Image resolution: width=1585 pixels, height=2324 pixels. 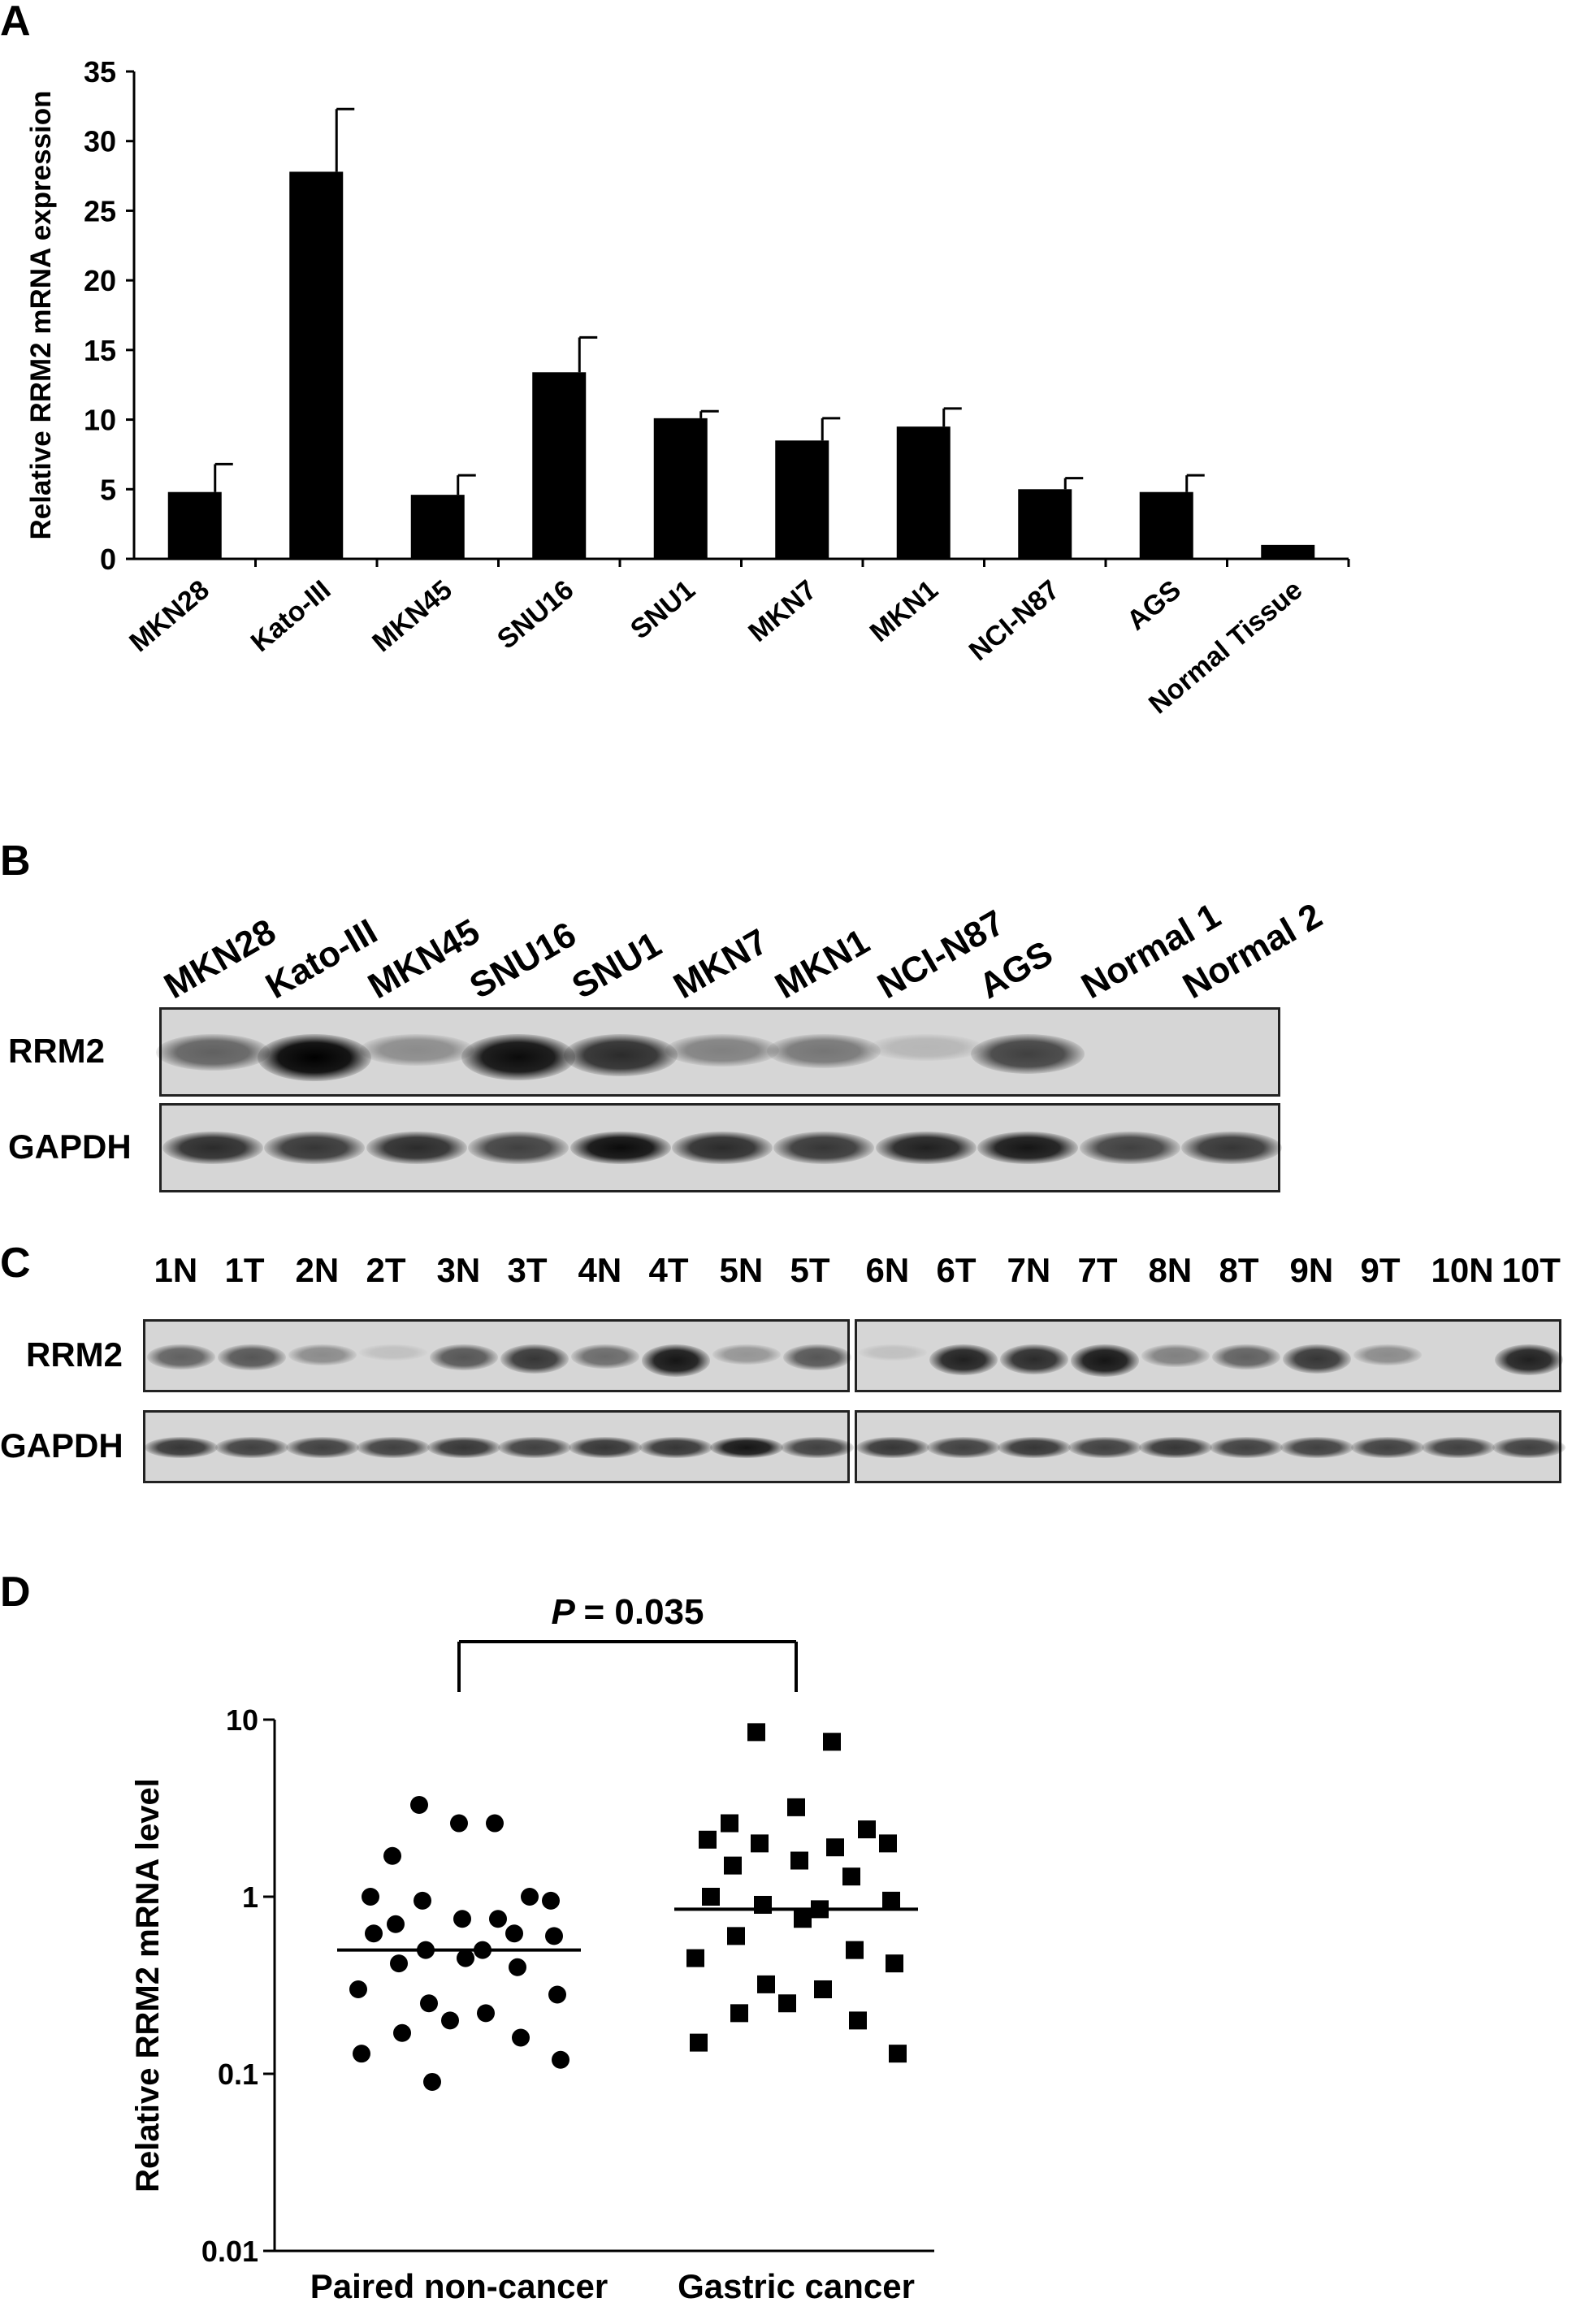 I want to click on blot-b-gapdh-band-mkn7, so click(x=722, y=1148).